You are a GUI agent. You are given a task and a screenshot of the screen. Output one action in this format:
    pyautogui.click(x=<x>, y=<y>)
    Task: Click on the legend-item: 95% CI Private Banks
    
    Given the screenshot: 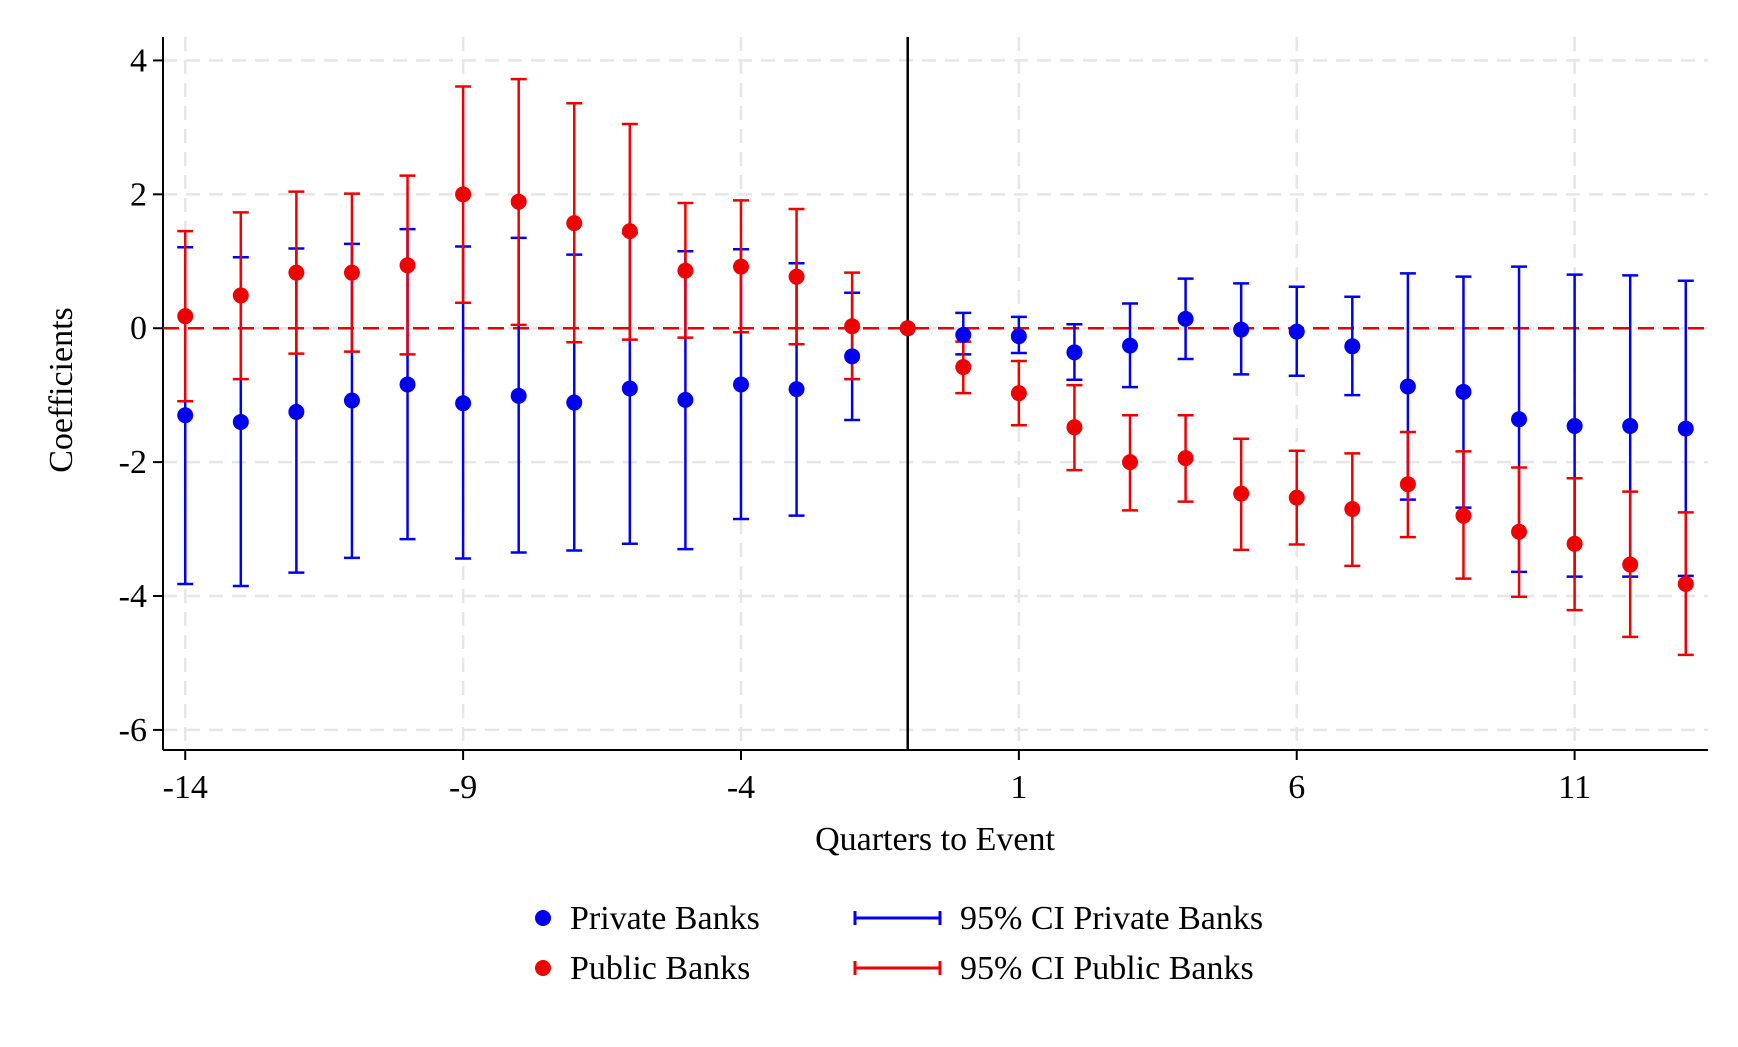 What is the action you would take?
    pyautogui.click(x=1058, y=918)
    